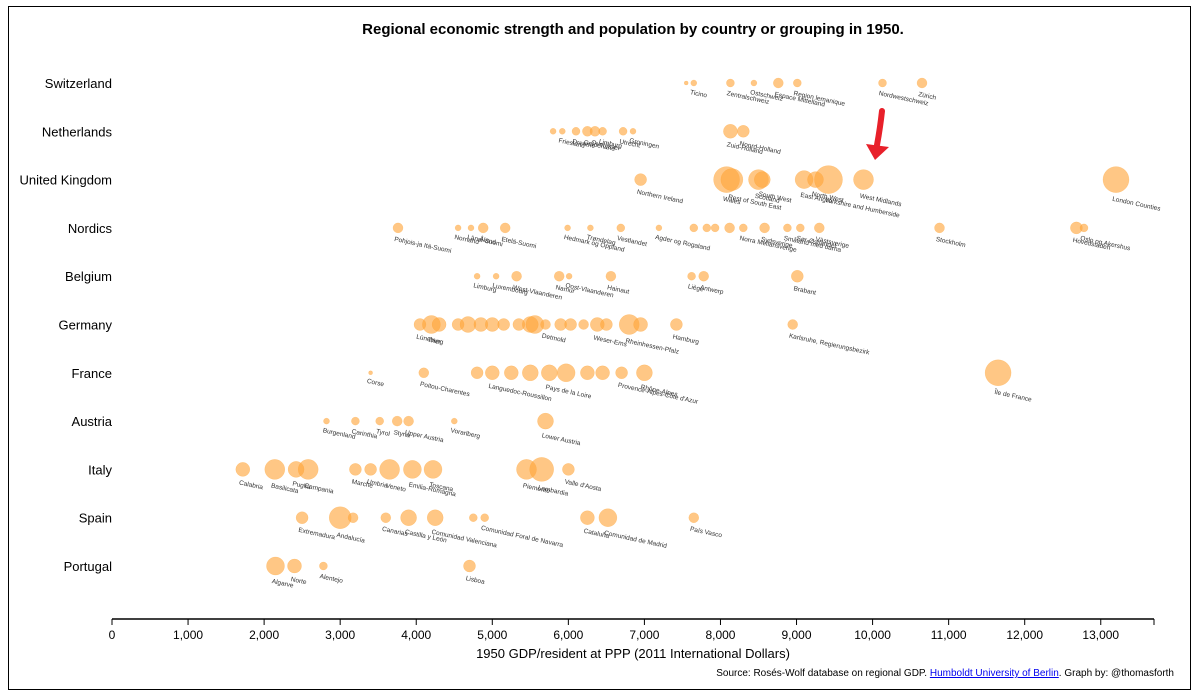  Describe the element at coordinates (389, 469) in the screenshot. I see `region-bubble: Italy: Veneto` at that location.